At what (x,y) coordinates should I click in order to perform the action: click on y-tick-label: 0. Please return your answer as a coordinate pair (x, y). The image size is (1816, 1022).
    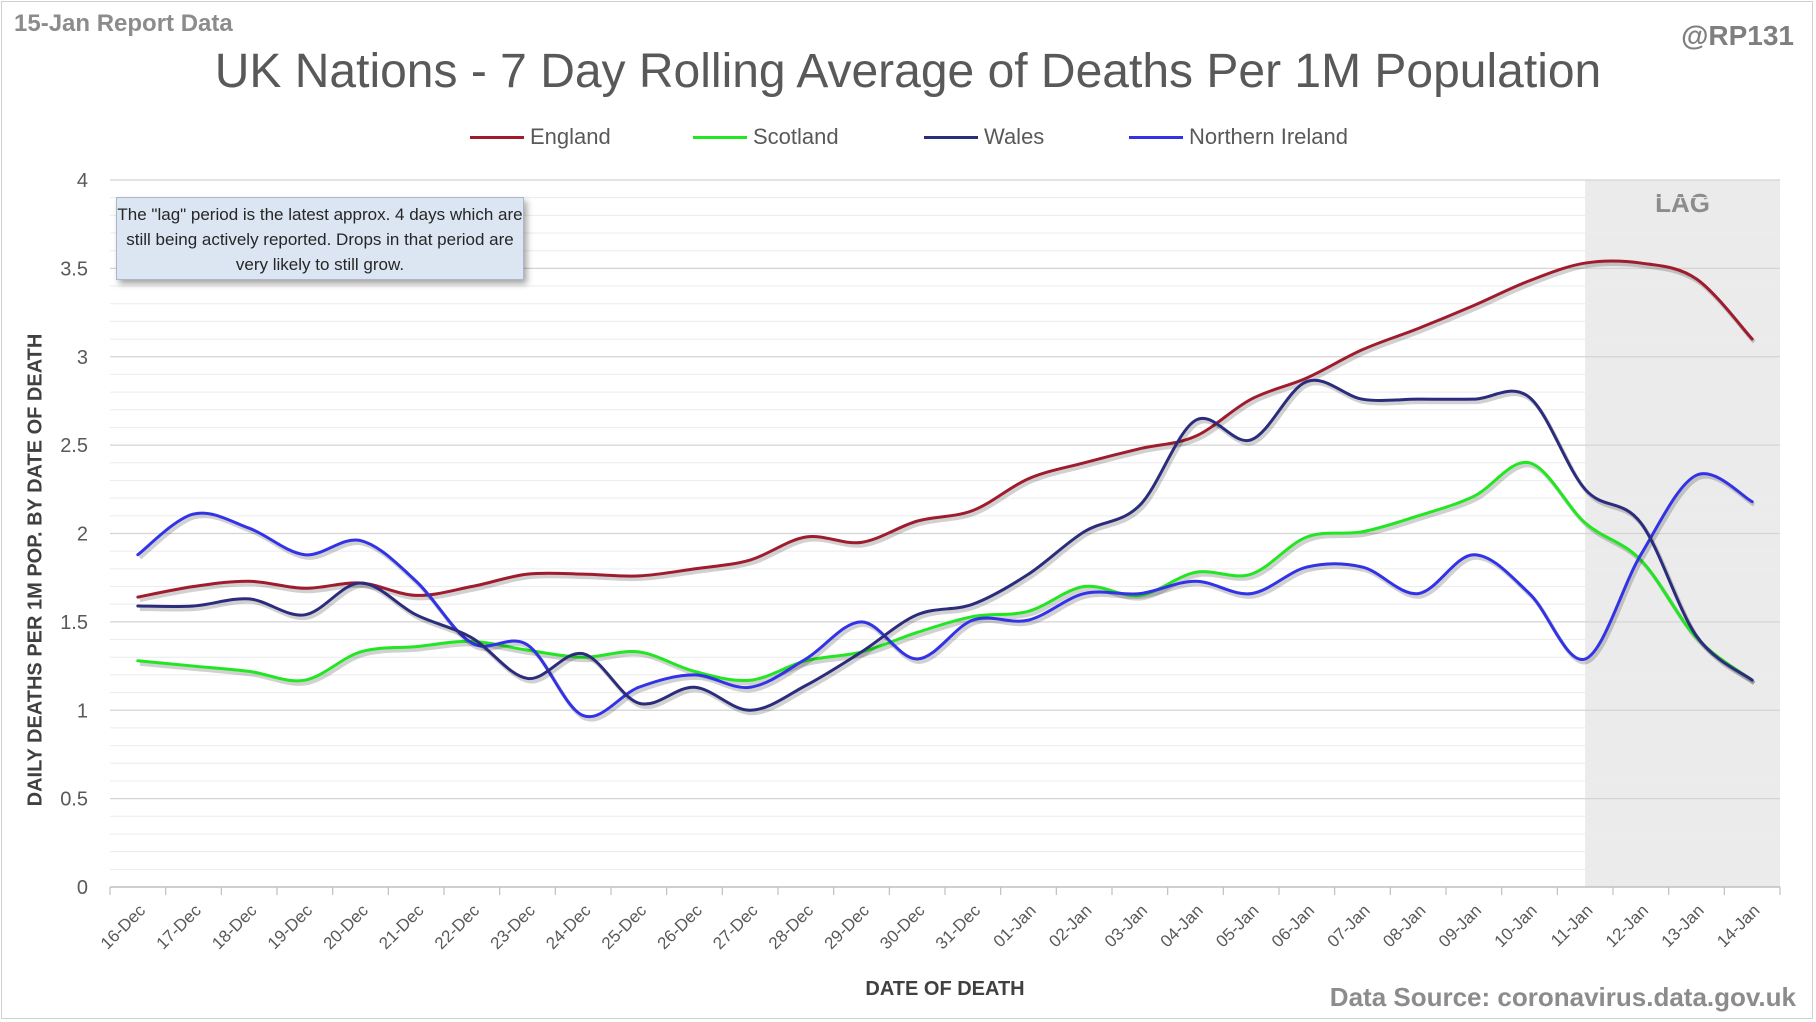
    Looking at the image, I should click on (82, 888).